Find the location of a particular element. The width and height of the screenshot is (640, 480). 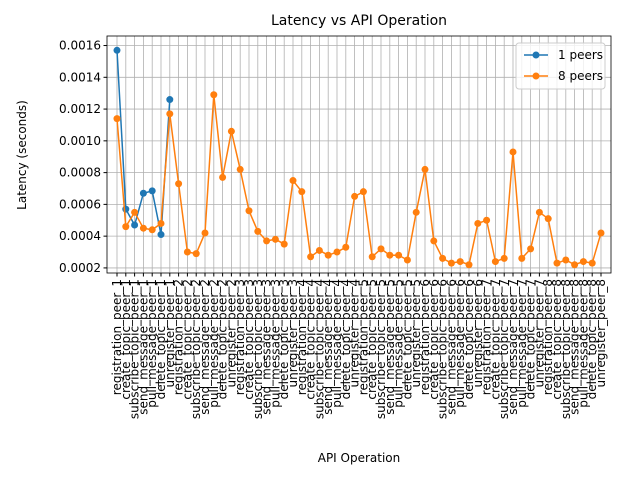

x-tick-label: subscribe_topic_peer_2 is located at coordinates (196, 349).